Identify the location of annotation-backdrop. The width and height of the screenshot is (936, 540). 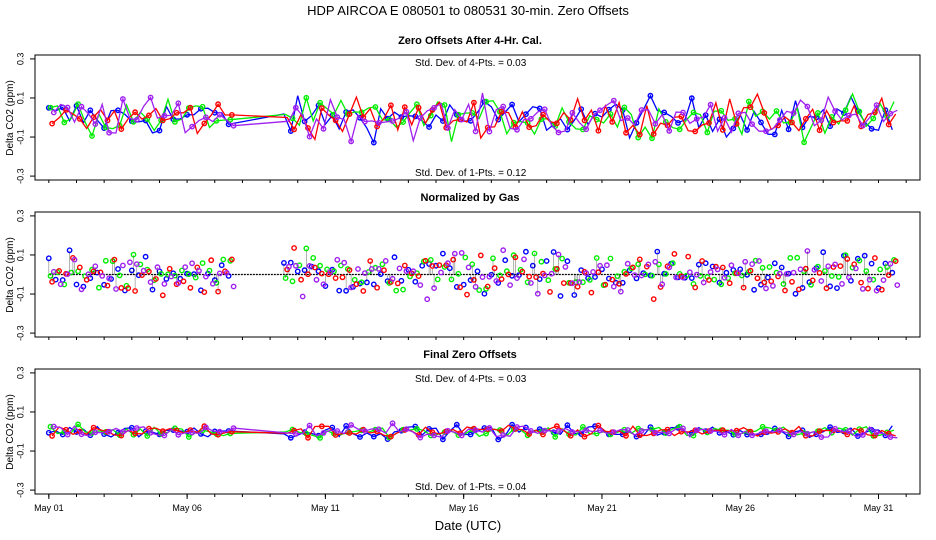
(483, 378).